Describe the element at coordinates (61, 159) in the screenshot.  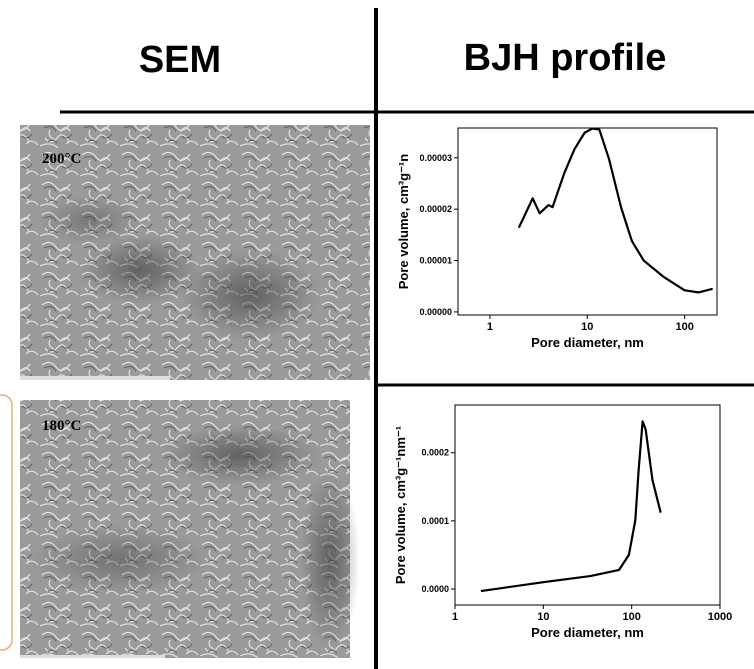
I see `image-label: 200°C` at that location.